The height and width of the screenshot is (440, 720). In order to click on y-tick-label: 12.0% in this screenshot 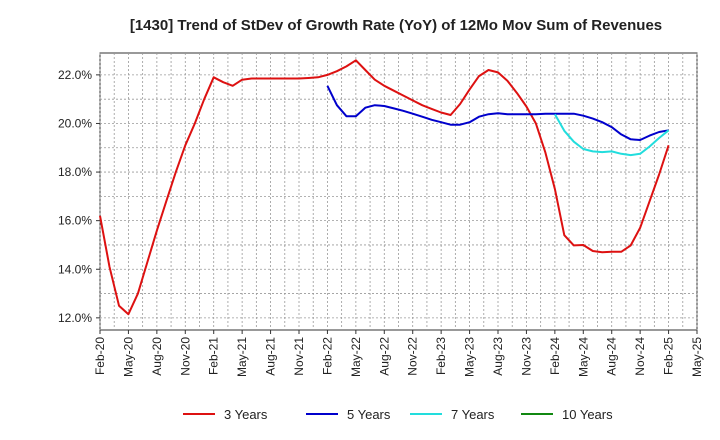, I will do `click(75, 318)`.